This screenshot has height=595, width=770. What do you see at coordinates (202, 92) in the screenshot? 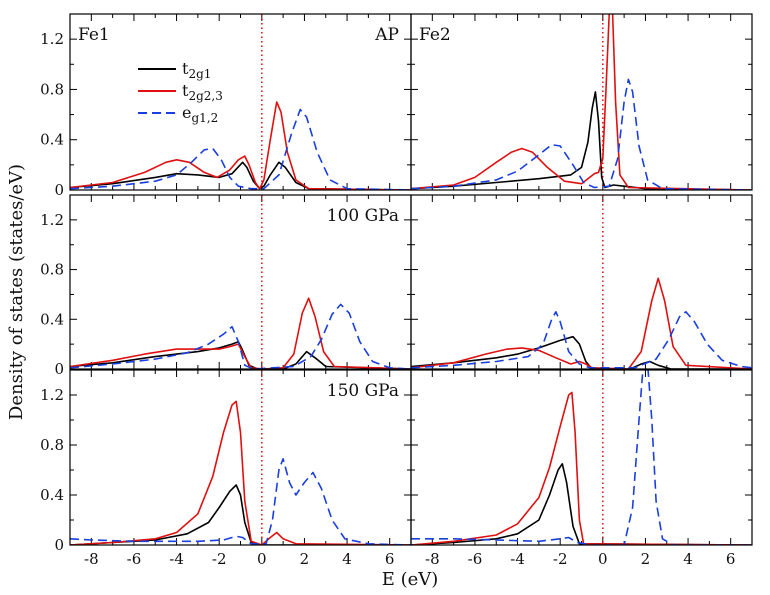
I see `legend-label: t2g2,3` at bounding box center [202, 92].